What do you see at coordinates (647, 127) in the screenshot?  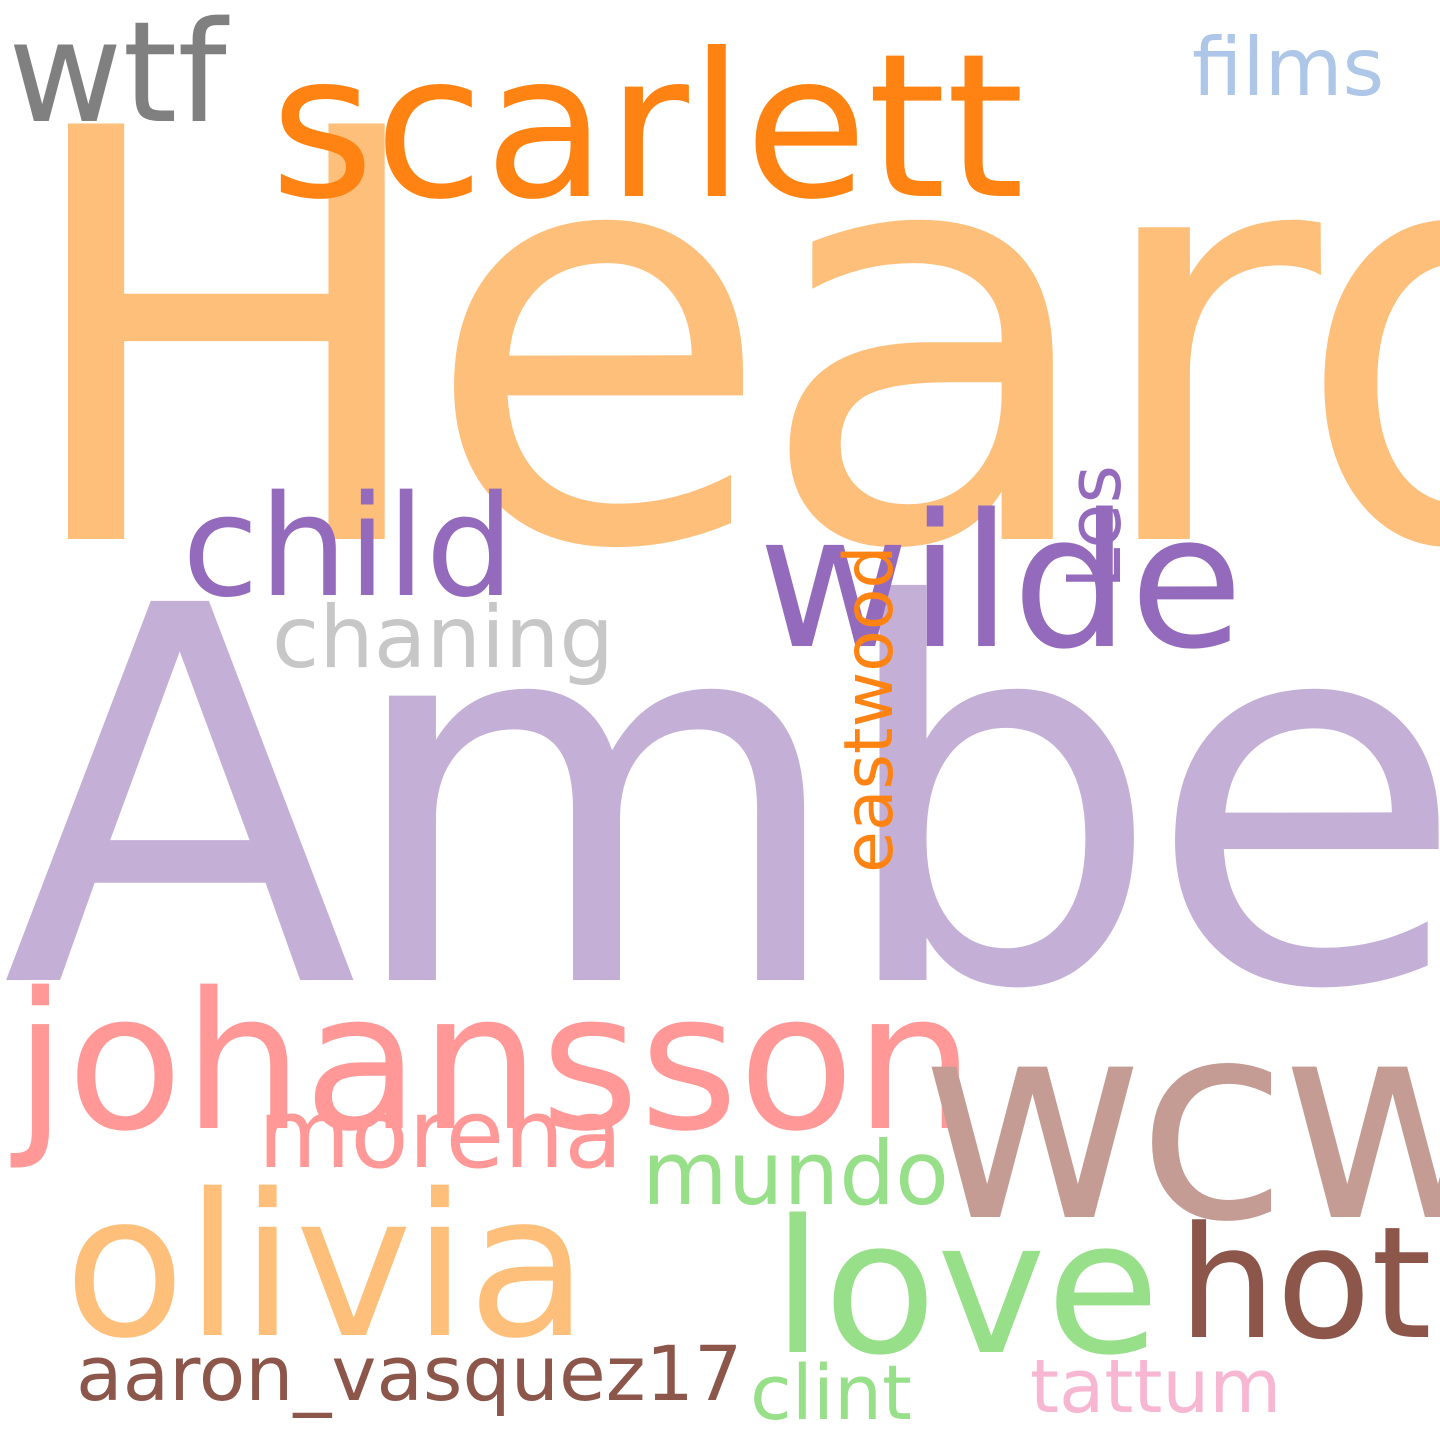 I see `word-scarlett: scarlett` at bounding box center [647, 127].